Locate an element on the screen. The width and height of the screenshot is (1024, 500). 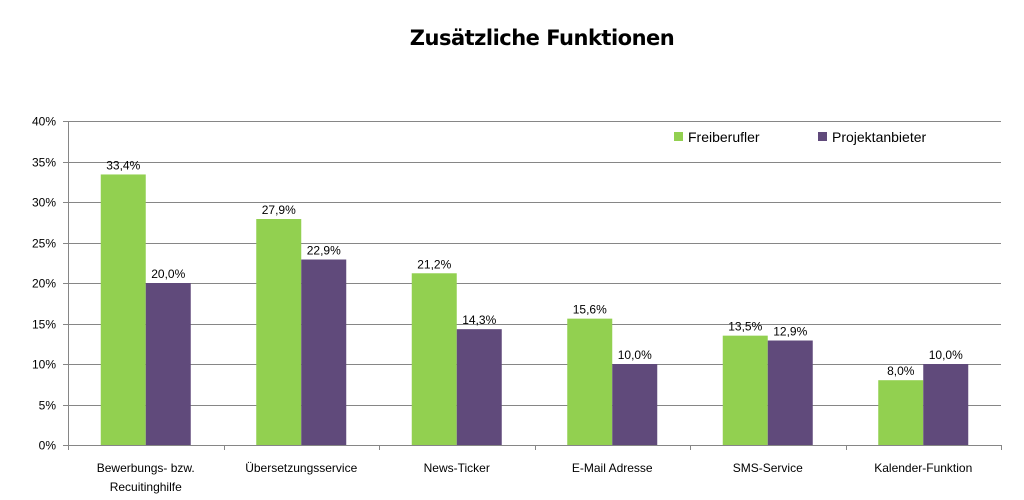
data-label: 22,9% is located at coordinates (324, 251).